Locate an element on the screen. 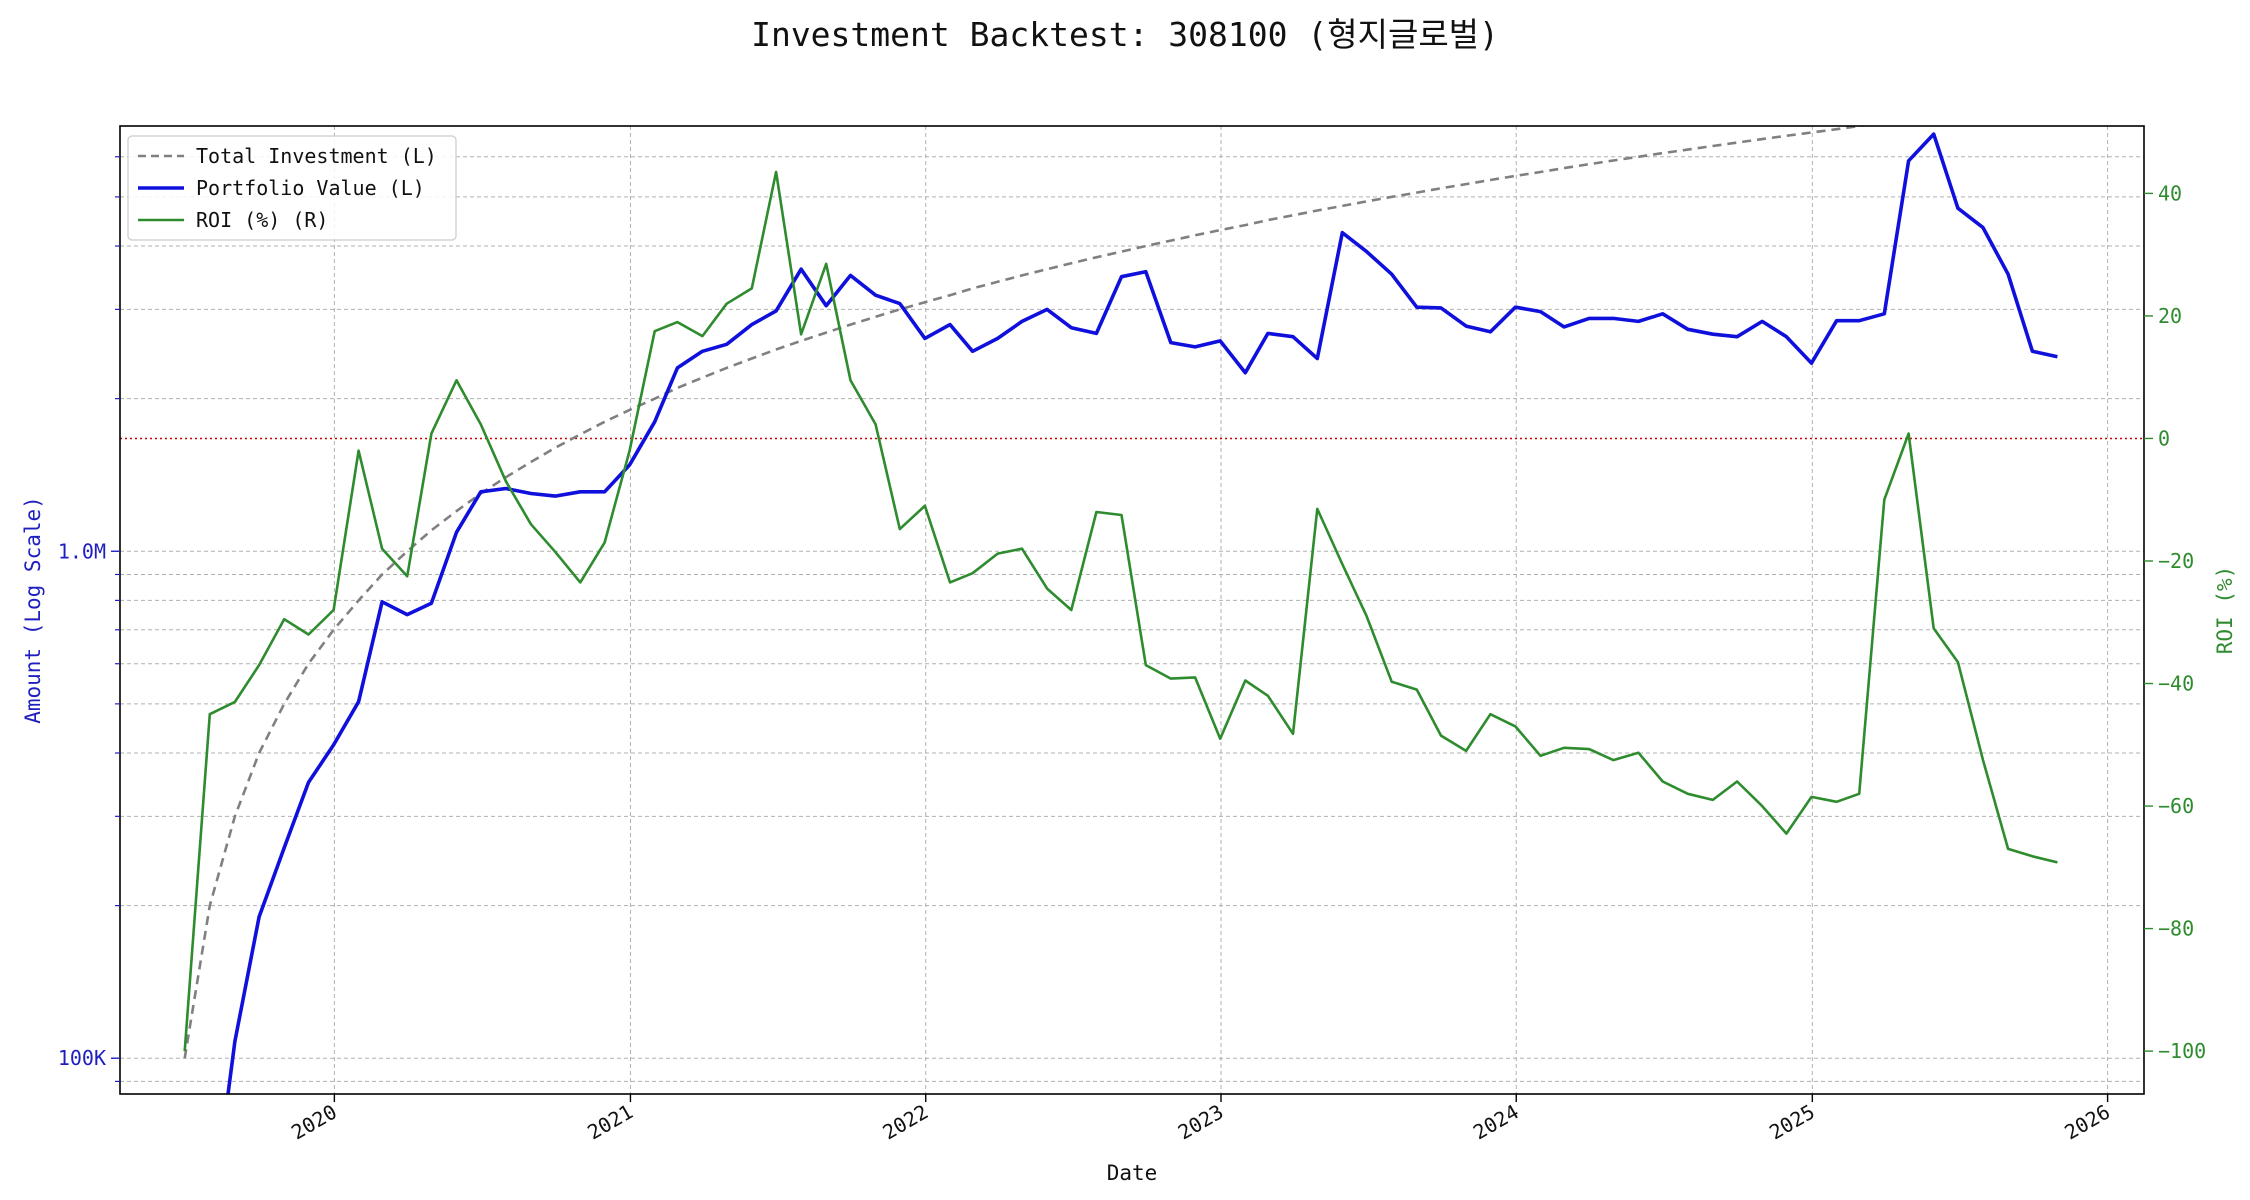 The height and width of the screenshot is (1200, 2250). y-right-tick-label: −20 is located at coordinates (2176, 561).